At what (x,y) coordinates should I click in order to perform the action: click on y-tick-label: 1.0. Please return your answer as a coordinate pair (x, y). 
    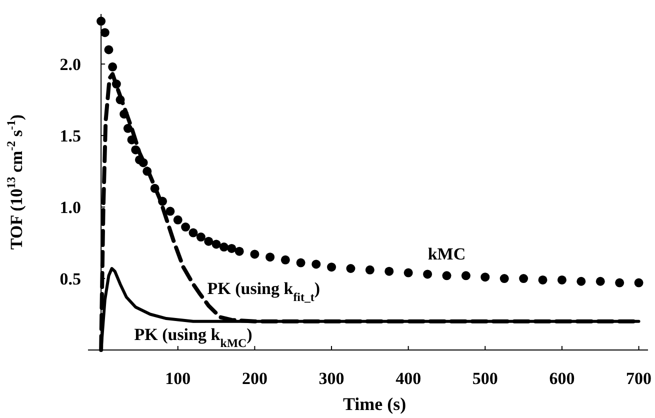
    Looking at the image, I should click on (71, 207).